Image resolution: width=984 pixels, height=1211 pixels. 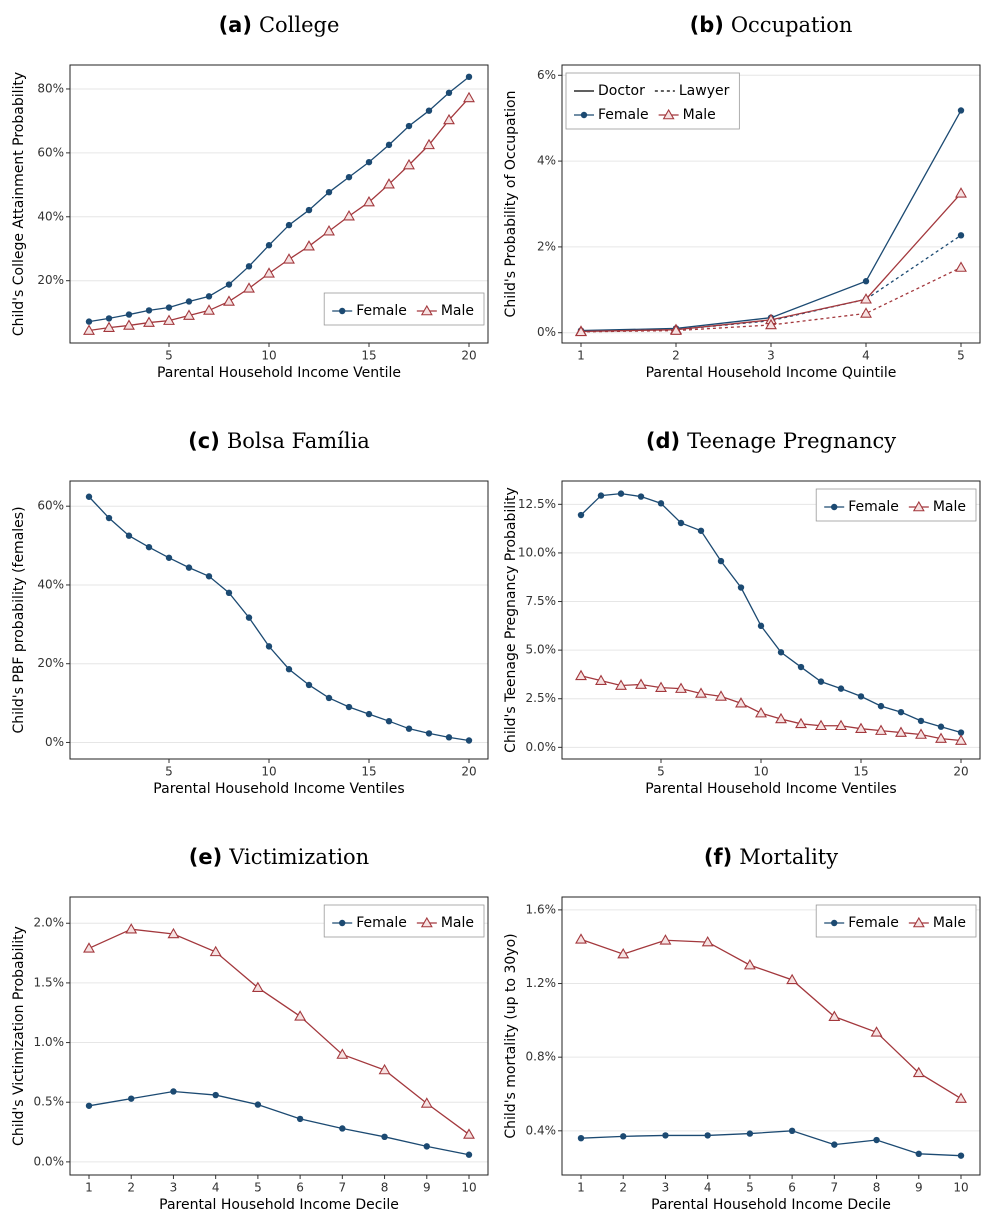 What do you see at coordinates (623, 1188) in the screenshot?
I see `x-tick-label: 2` at bounding box center [623, 1188].